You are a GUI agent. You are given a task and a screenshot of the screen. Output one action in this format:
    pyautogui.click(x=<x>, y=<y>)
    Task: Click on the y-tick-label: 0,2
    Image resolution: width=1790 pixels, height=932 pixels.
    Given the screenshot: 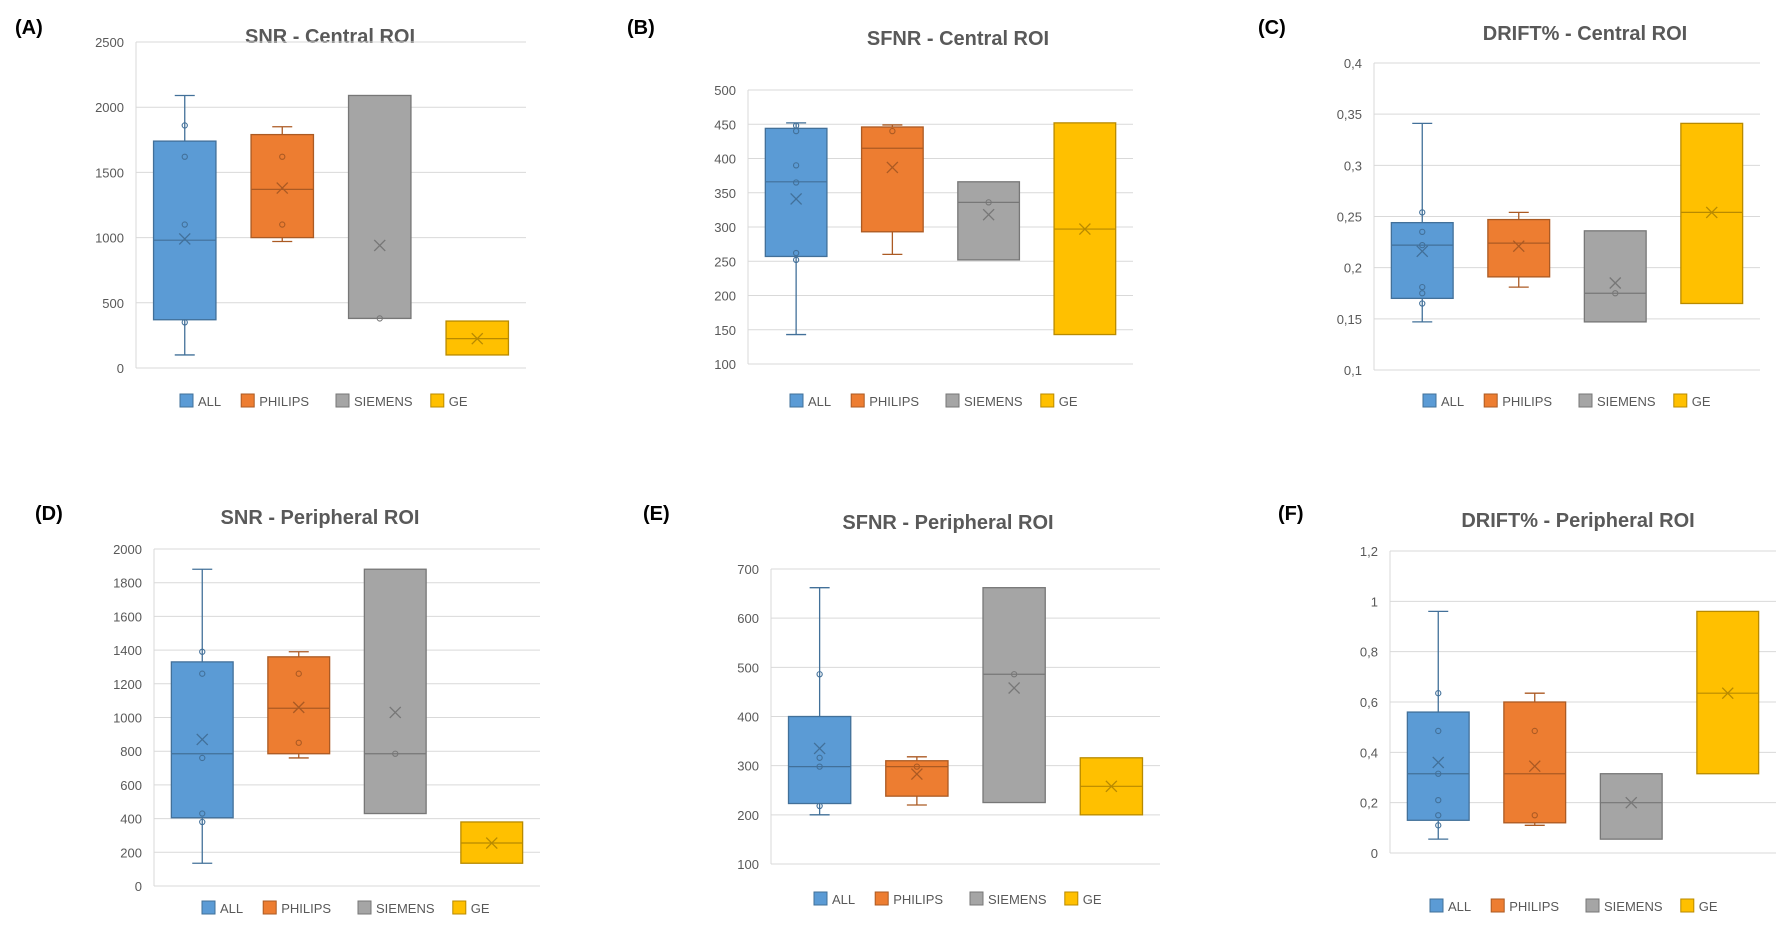 What is the action you would take?
    pyautogui.click(x=1353, y=268)
    